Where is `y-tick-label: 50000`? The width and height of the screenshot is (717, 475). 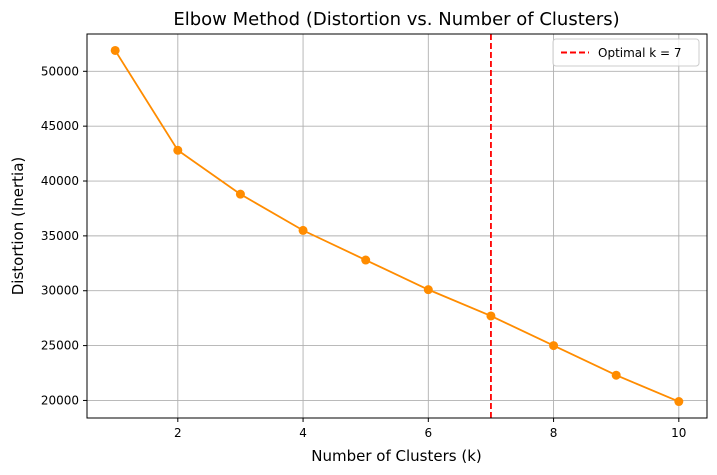
y-tick-label: 50000 is located at coordinates (60, 71).